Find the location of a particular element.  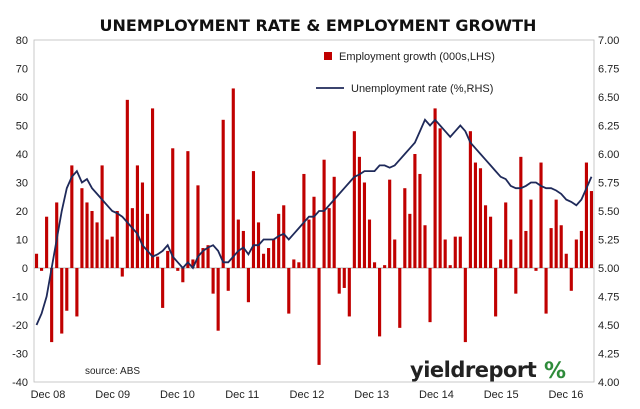

x-tick-label: Dec 14 is located at coordinates (436, 395).